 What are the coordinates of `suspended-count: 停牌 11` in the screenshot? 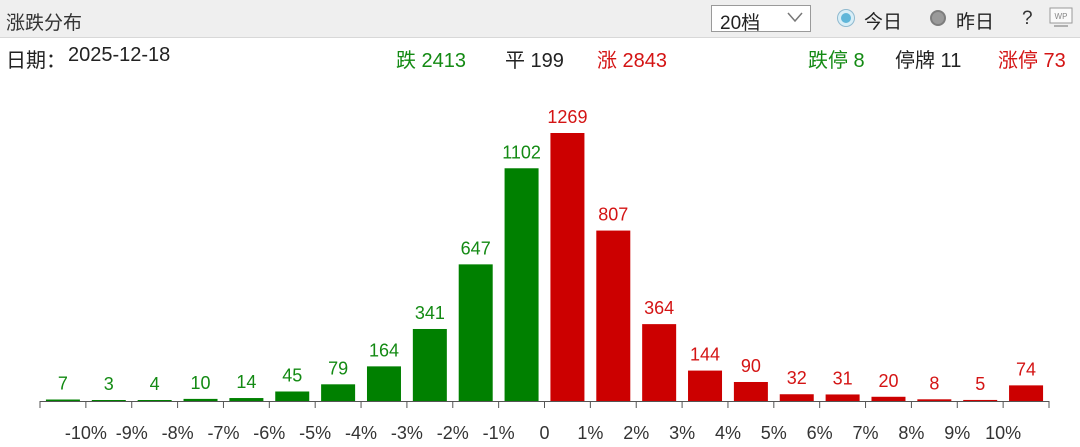 It's located at (928, 61).